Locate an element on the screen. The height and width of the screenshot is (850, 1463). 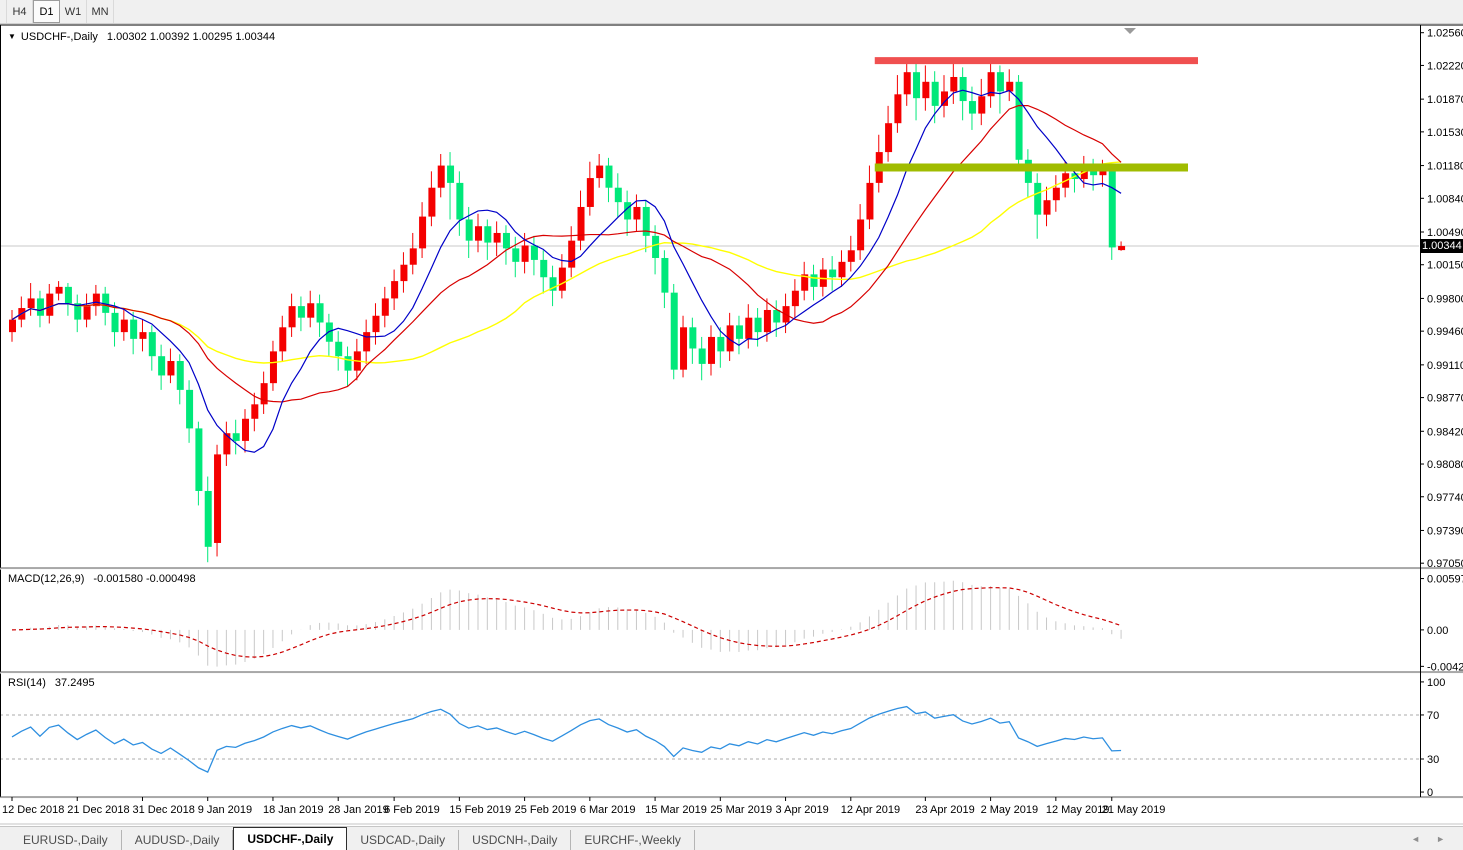
svg-text: -0.004243 is located at coordinates (1445, 667).